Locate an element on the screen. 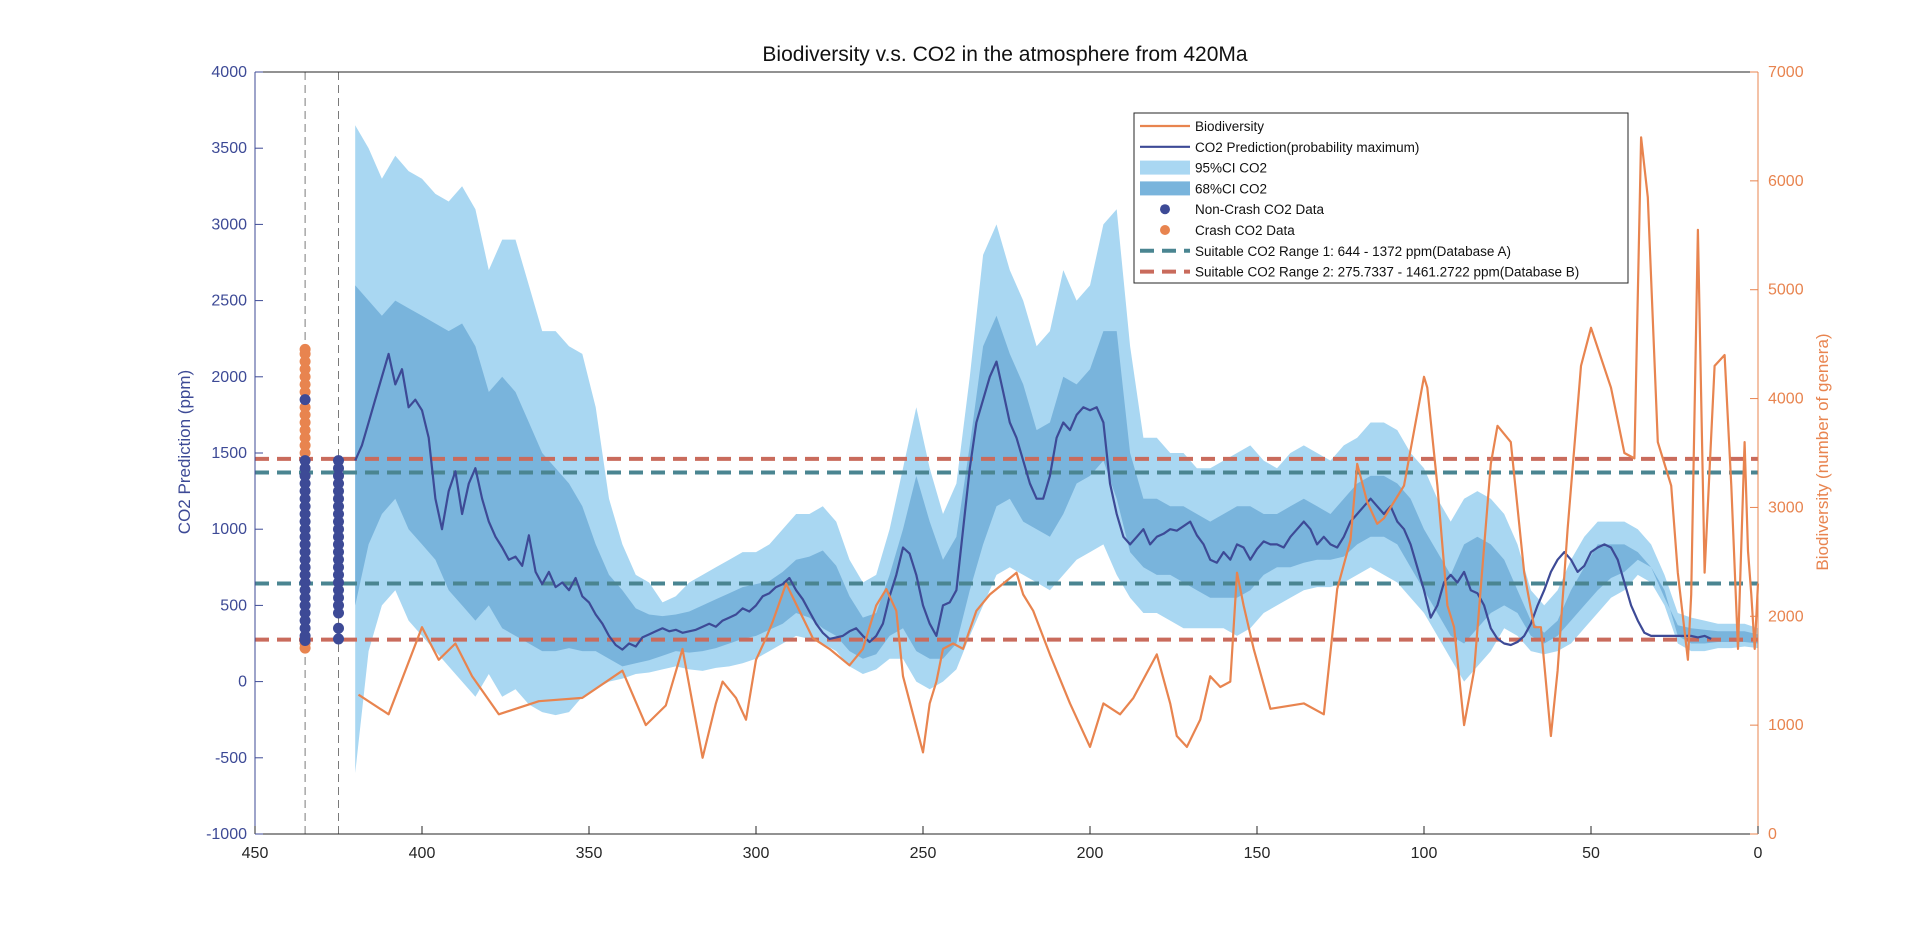 This screenshot has width=1920, height=927. y-tick-label-left: -500 is located at coordinates (231, 758).